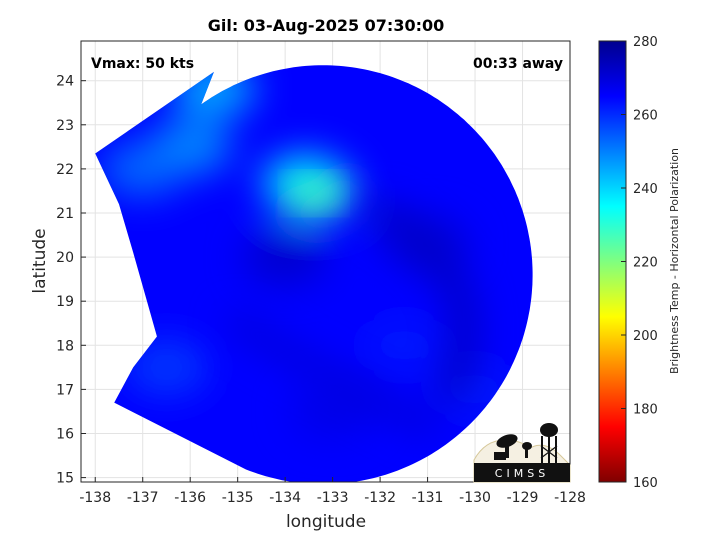 The height and width of the screenshot is (540, 720). What do you see at coordinates (65, 390) in the screenshot?
I see `y-tick-label: 17` at bounding box center [65, 390].